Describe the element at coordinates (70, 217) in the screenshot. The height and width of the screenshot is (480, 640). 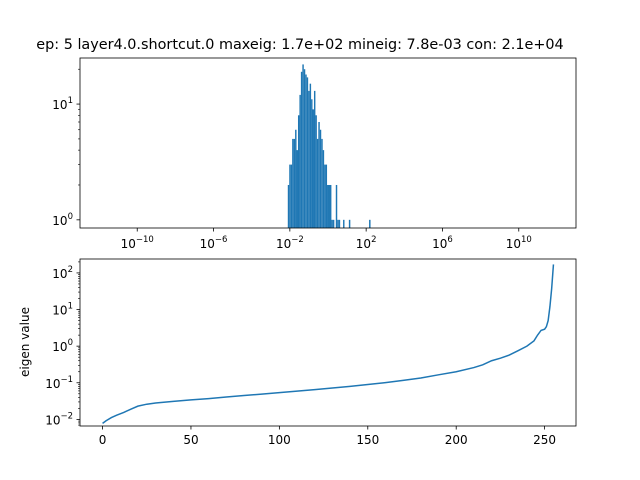
I see `histogram-y-tick-label-exponent: 0` at that location.